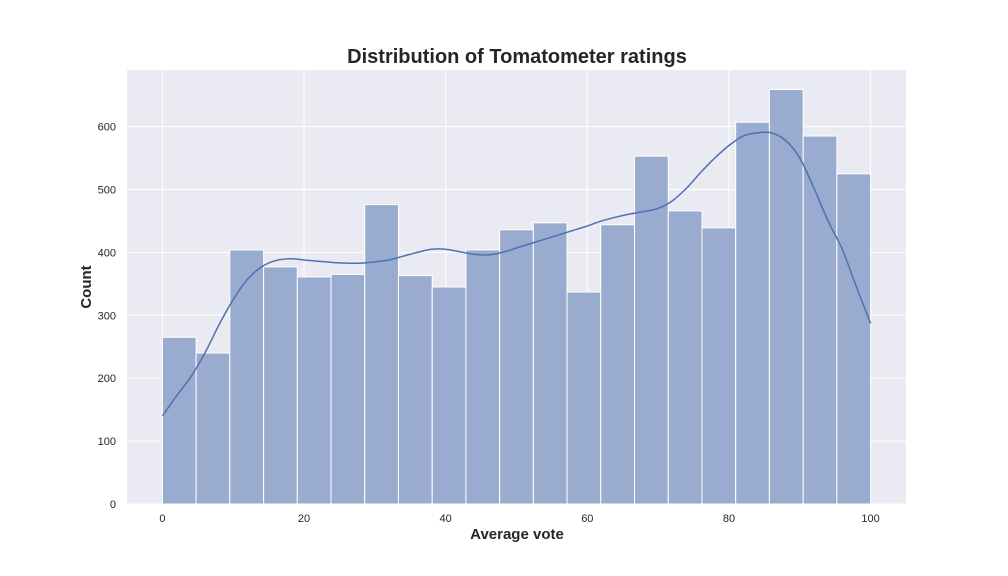 This screenshot has height=576, width=1008. What do you see at coordinates (107, 128) in the screenshot?
I see `y-tick-label: 600` at bounding box center [107, 128].